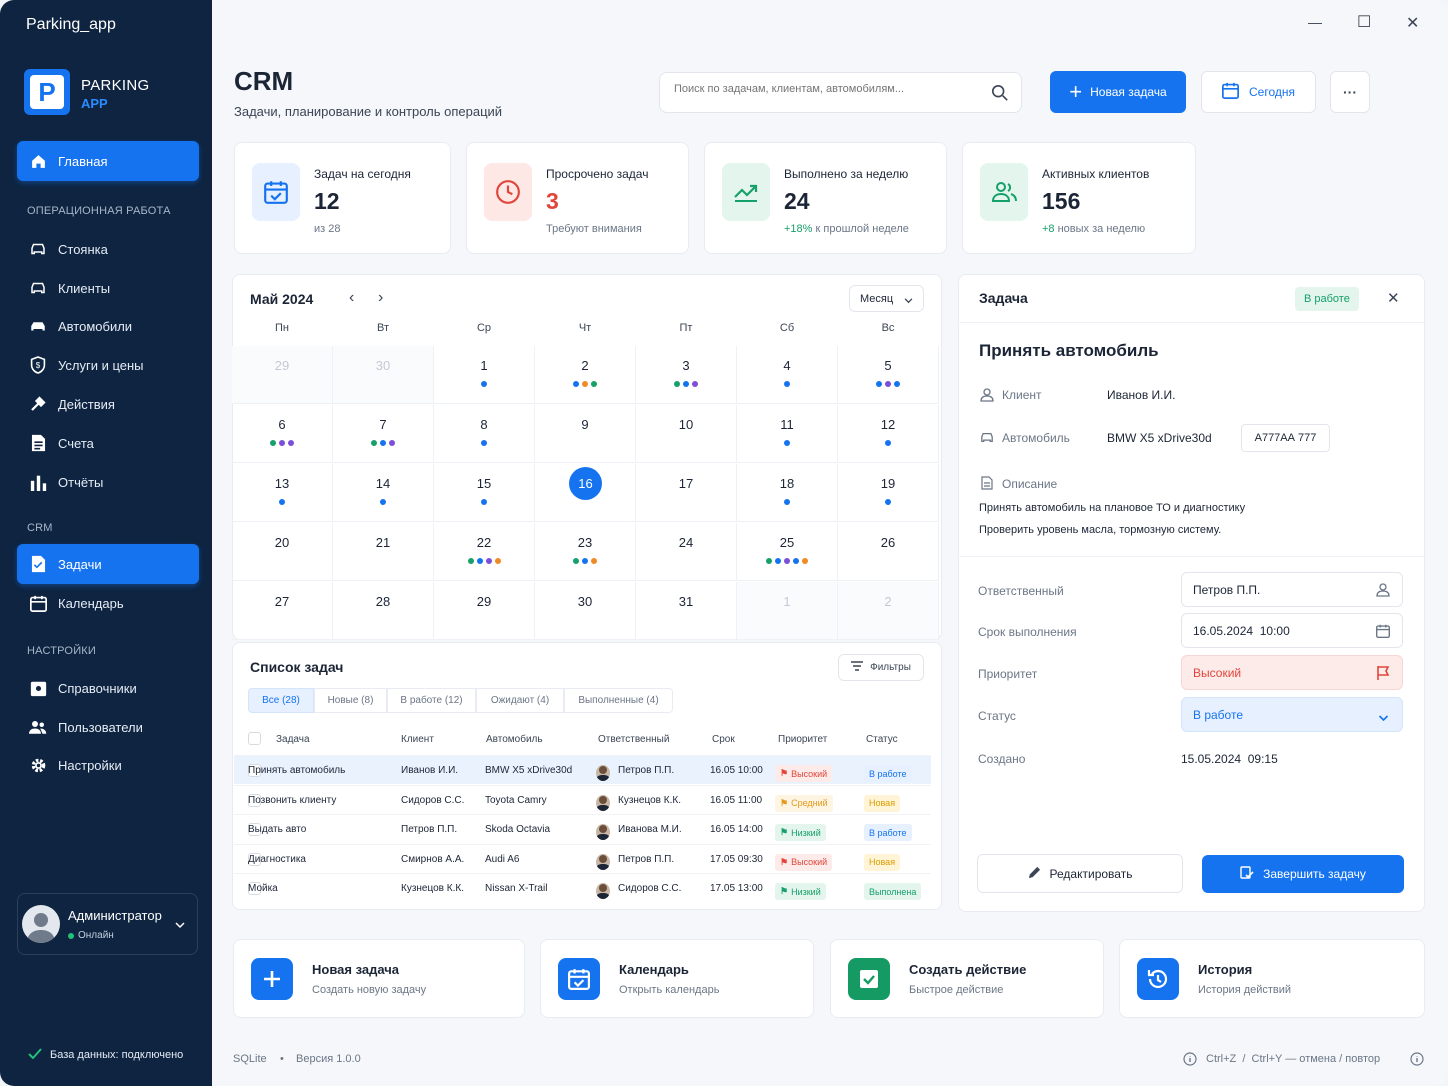  Describe the element at coordinates (108, 288) in the screenshot. I see `sidebar-item-clients: Клиенты` at that location.